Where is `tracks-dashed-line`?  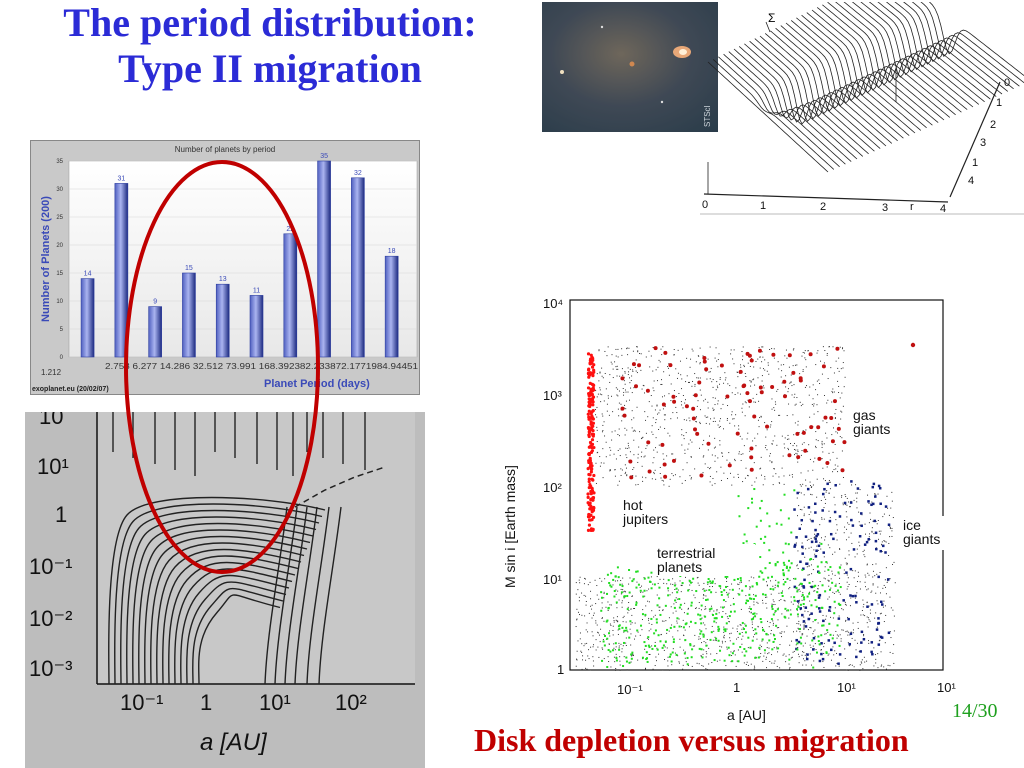 tracks-dashed-line is located at coordinates (340, 487).